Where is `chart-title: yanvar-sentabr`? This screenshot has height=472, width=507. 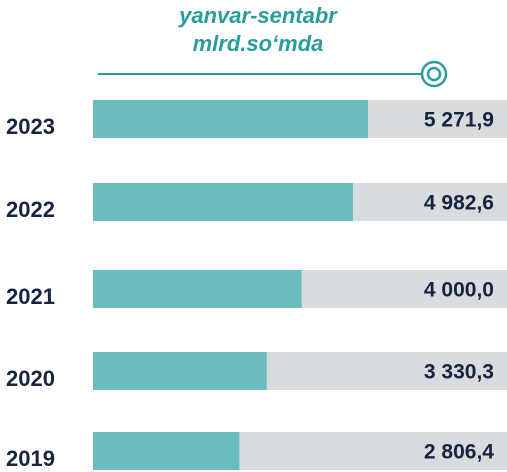 chart-title: yanvar-sentabr is located at coordinates (258, 15).